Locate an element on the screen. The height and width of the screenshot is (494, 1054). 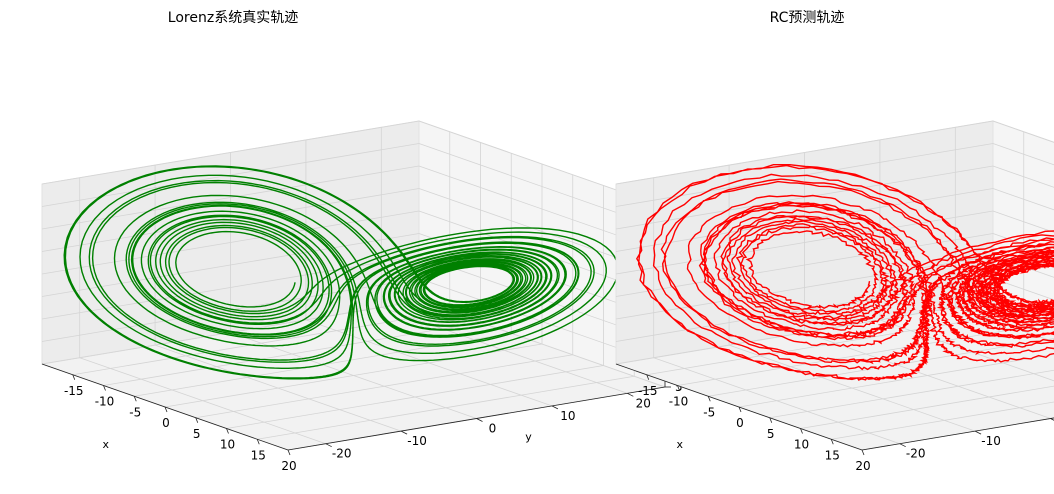
y-tick-label: 20 is located at coordinates (643, 403).